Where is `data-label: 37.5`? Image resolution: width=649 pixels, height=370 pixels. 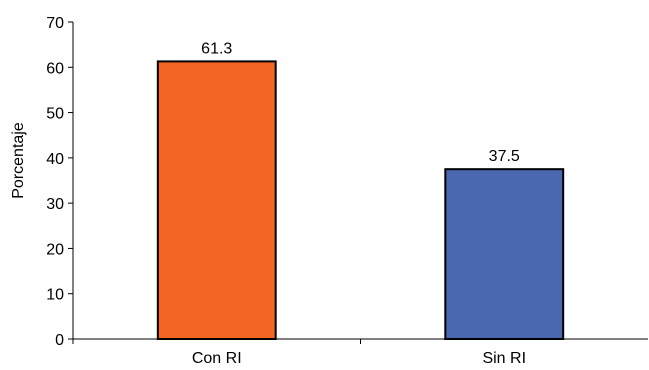
data-label: 37.5 is located at coordinates (504, 156).